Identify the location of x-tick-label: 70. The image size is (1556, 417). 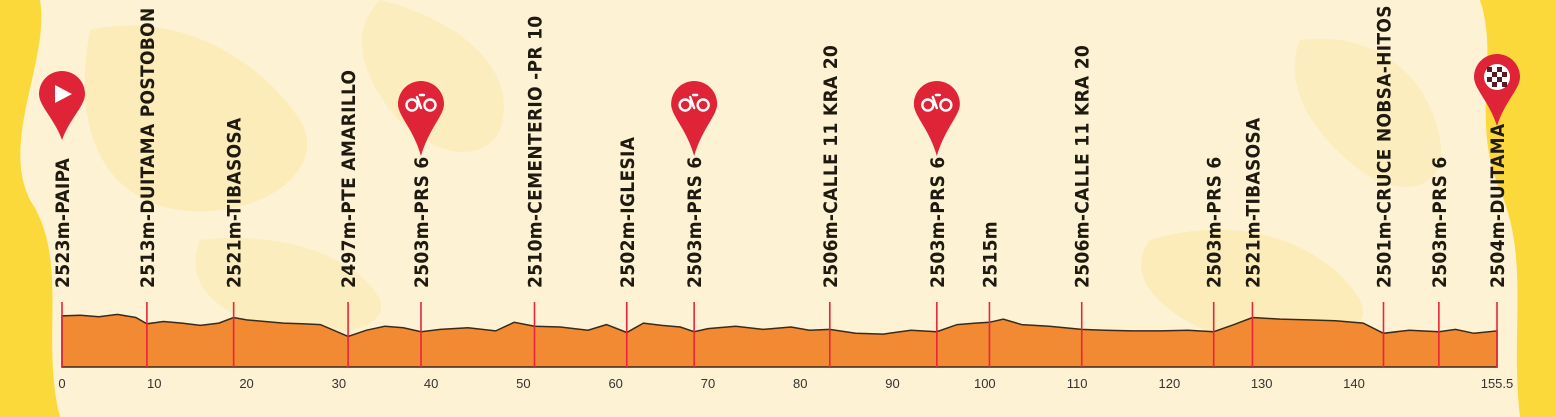
(708, 383).